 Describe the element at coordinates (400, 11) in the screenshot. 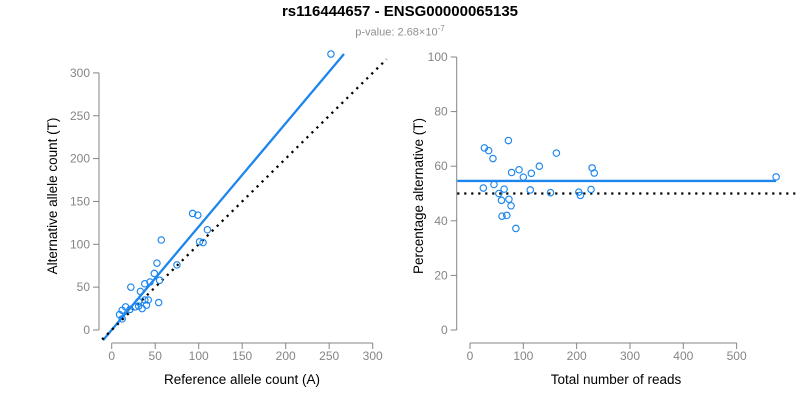

I see `figure-title: rs116444657 - ENSG00000065135` at that location.